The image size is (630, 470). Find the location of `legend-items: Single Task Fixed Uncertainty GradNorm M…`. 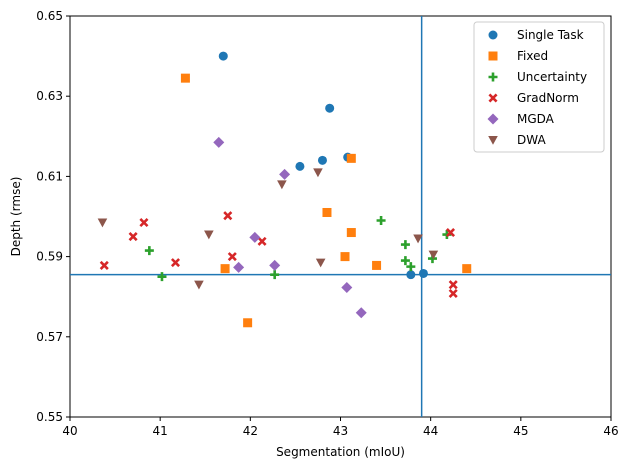

legend-items: Single Task Fixed Uncertainty GradNorm M… is located at coordinates (537, 87).